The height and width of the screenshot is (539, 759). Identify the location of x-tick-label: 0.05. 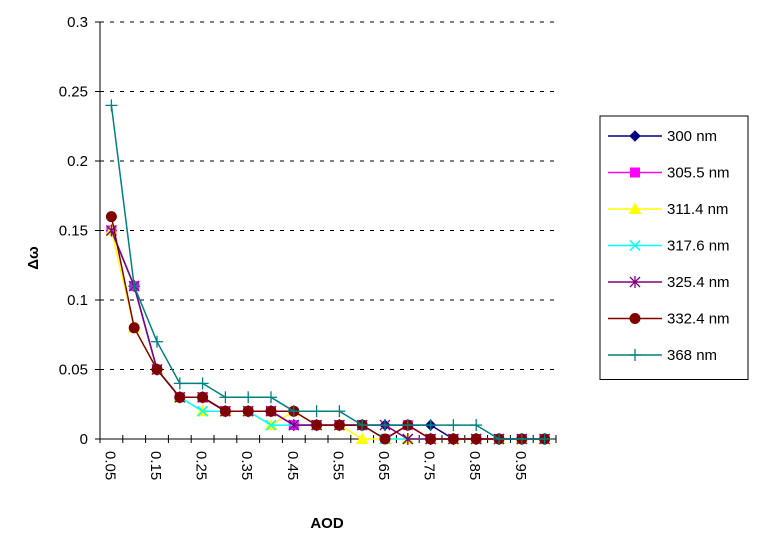
(109, 465).